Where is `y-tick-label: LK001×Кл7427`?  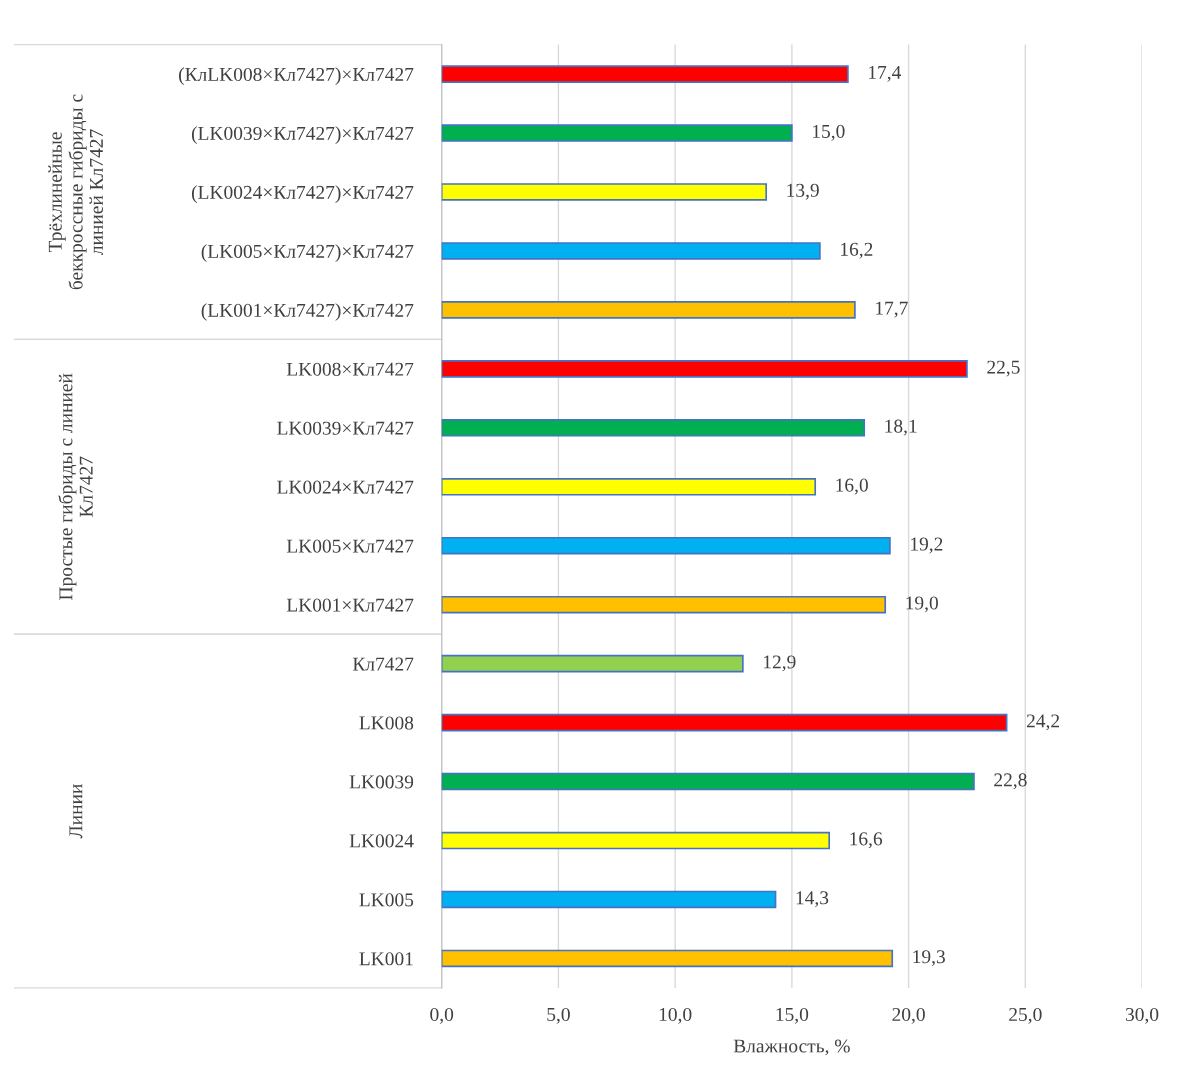 y-tick-label: LK001×Кл7427 is located at coordinates (350, 605).